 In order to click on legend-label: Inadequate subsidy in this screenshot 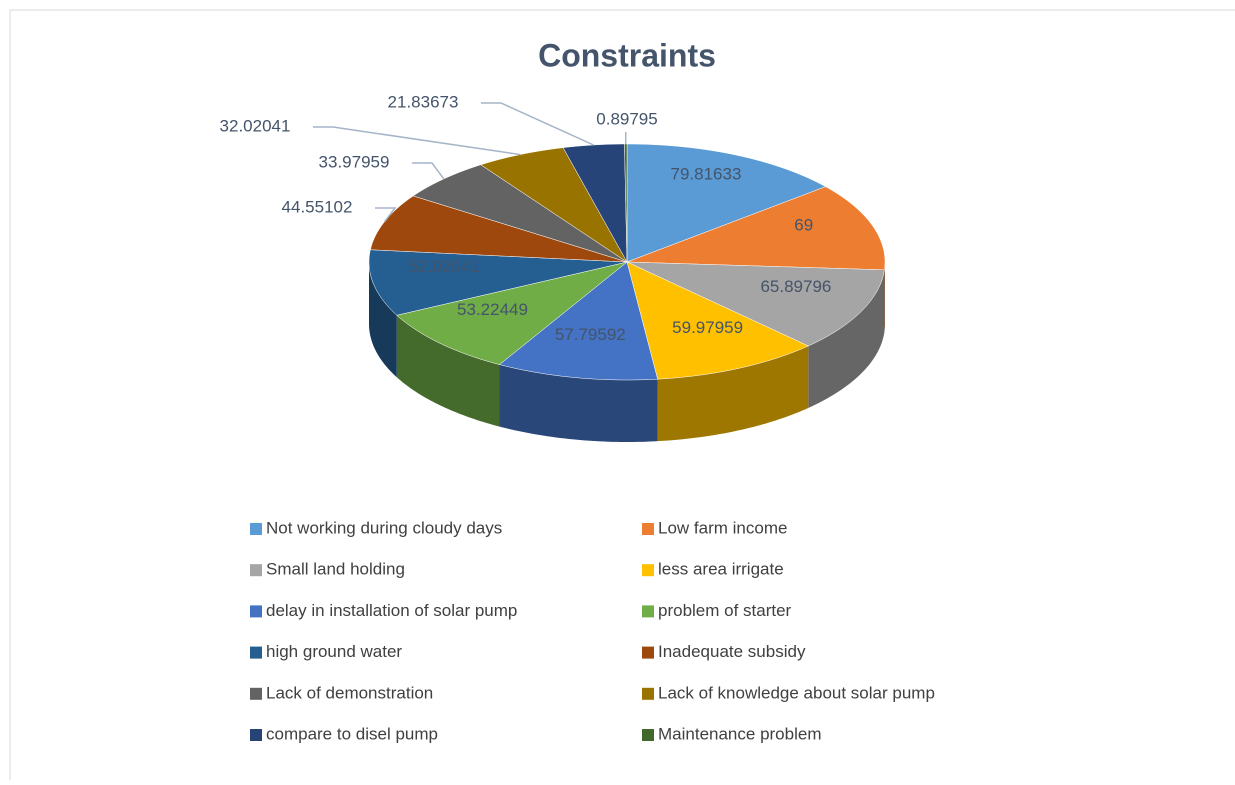, I will do `click(732, 651)`.